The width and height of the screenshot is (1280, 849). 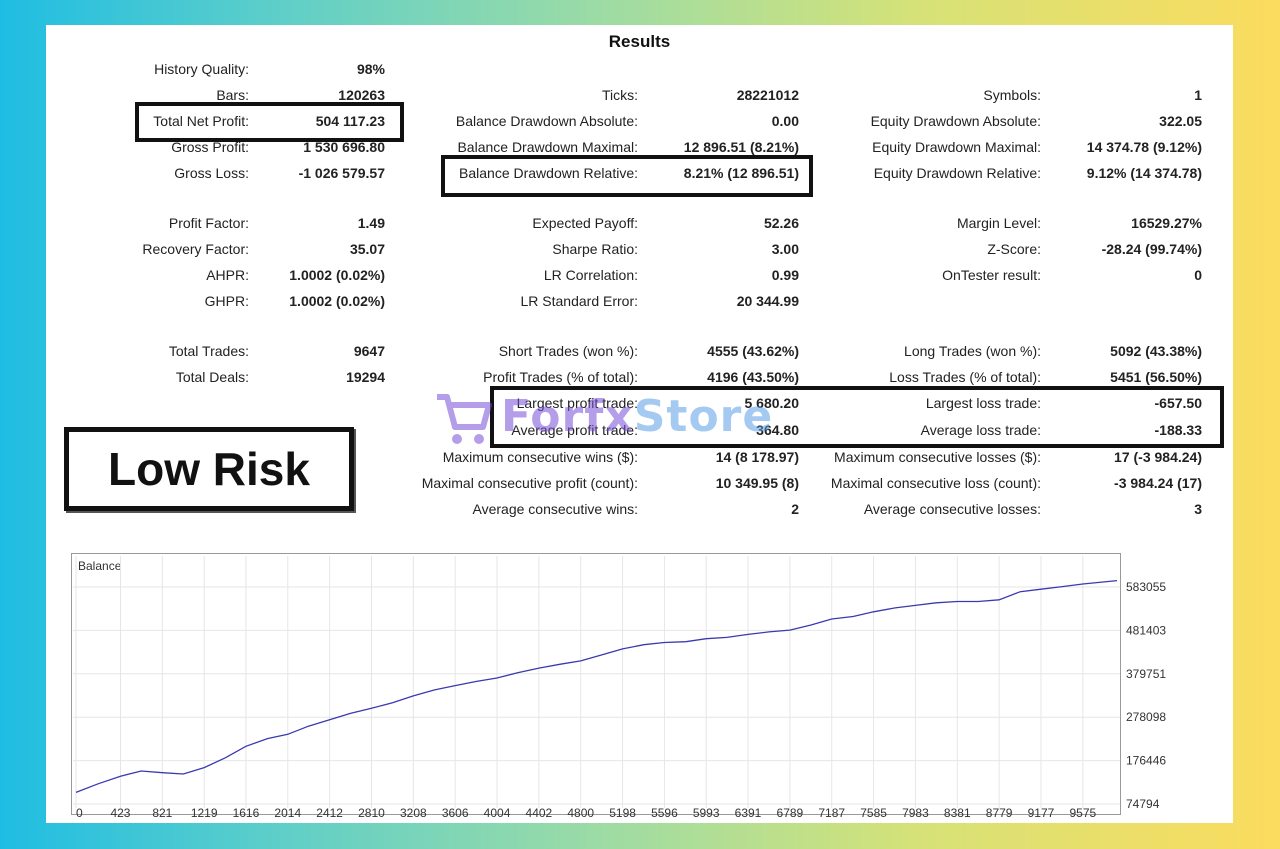 What do you see at coordinates (1166, 223) in the screenshot?
I see `stat-value: 16529.27%` at bounding box center [1166, 223].